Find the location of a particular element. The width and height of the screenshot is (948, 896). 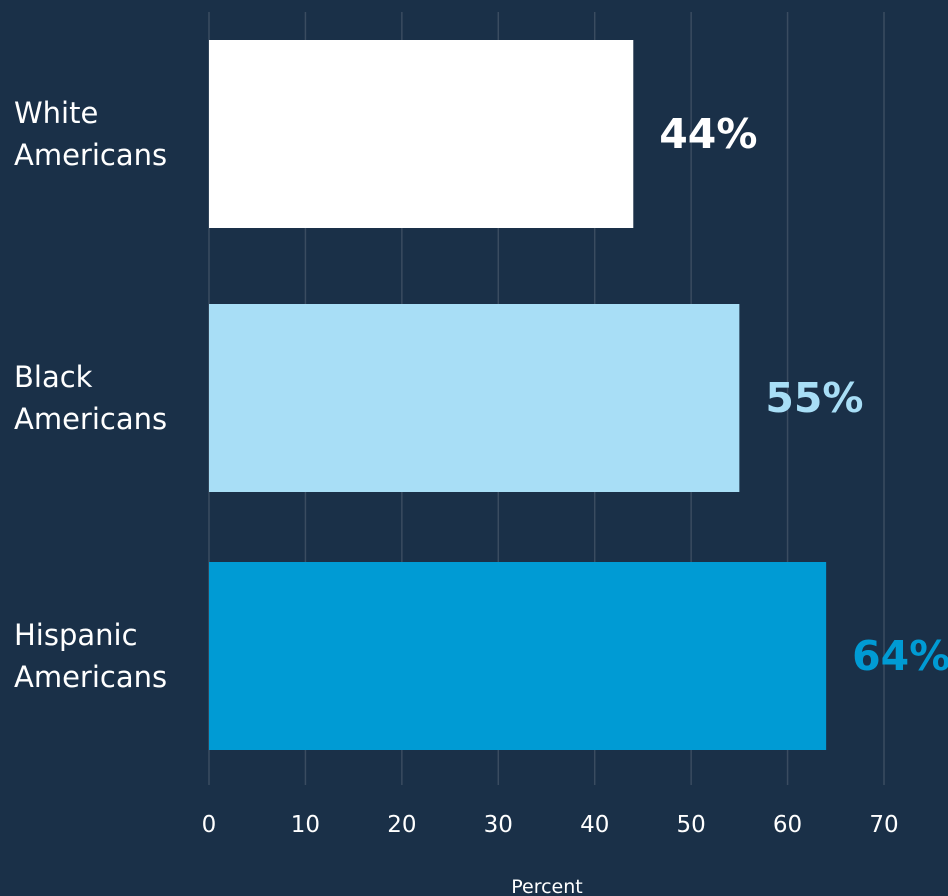

category-label: Hispanic Americans is located at coordinates (90, 656).